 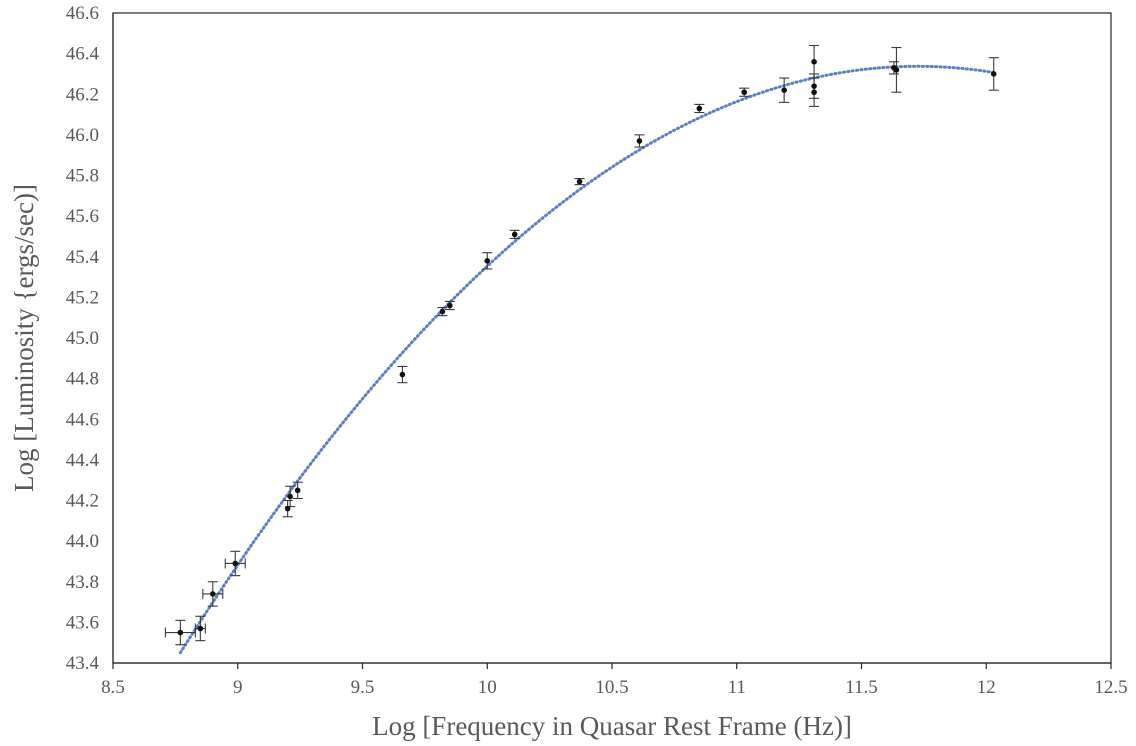 What do you see at coordinates (83, 257) in the screenshot?
I see `y-tick-label: 45.4` at bounding box center [83, 257].